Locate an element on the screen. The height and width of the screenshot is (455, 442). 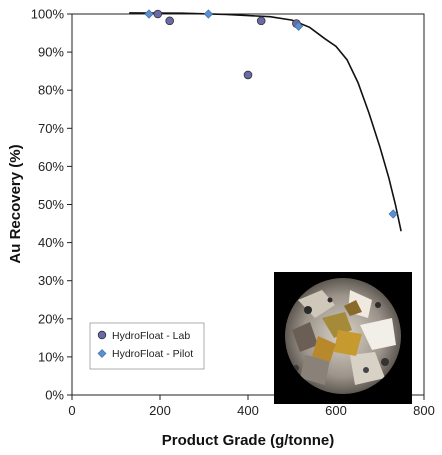
x-axis-title: Product Grade (g/tonne) is located at coordinates (248, 440).